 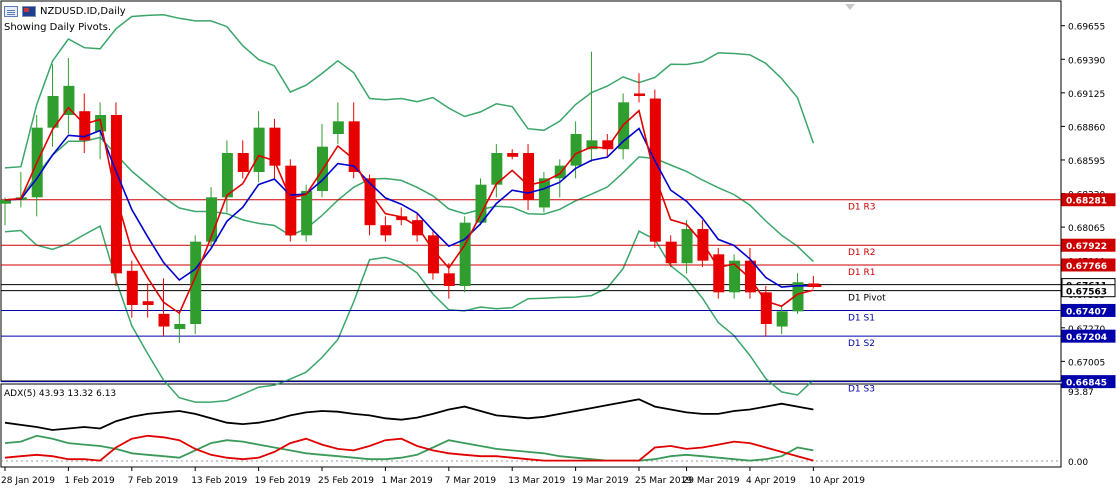 I want to click on pivot-price-tag-label: 0.67204, so click(x=1086, y=338).